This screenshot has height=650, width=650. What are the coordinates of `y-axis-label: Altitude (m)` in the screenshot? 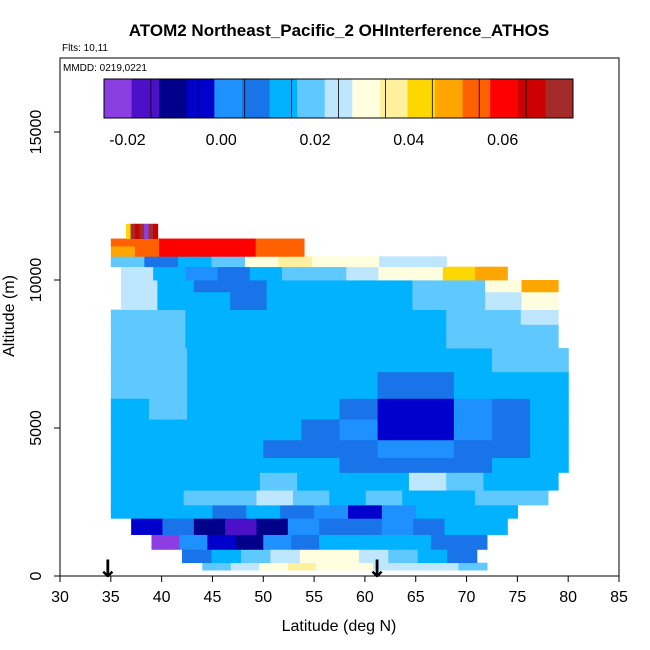 It's located at (9, 316).